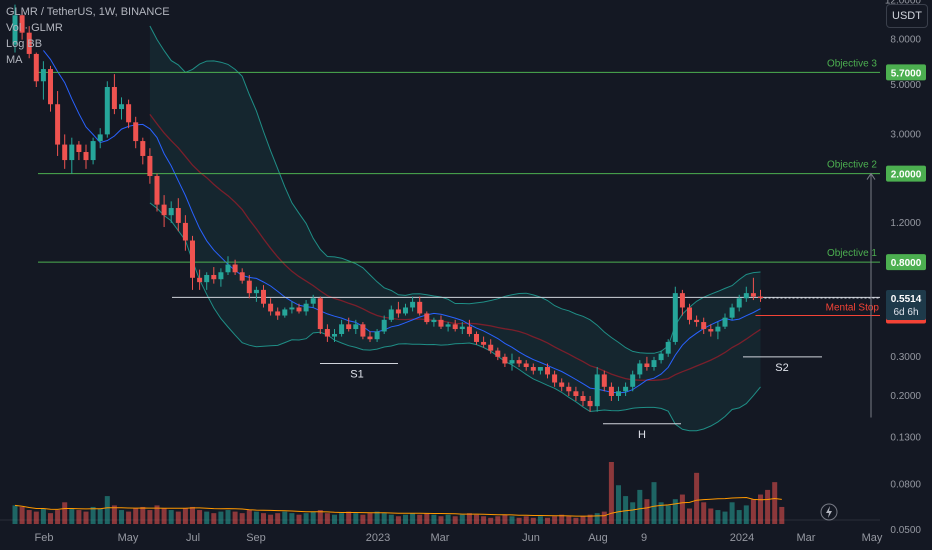  I want to click on legend-bollinger: Log BB, so click(24, 44).